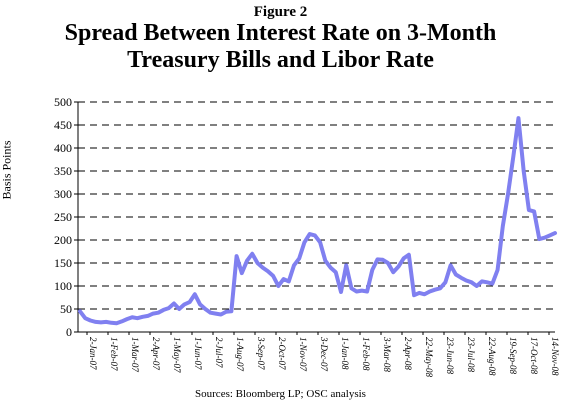 This screenshot has height=411, width=561. What do you see at coordinates (63, 171) in the screenshot?
I see `y-tick-label: 350` at bounding box center [63, 171].